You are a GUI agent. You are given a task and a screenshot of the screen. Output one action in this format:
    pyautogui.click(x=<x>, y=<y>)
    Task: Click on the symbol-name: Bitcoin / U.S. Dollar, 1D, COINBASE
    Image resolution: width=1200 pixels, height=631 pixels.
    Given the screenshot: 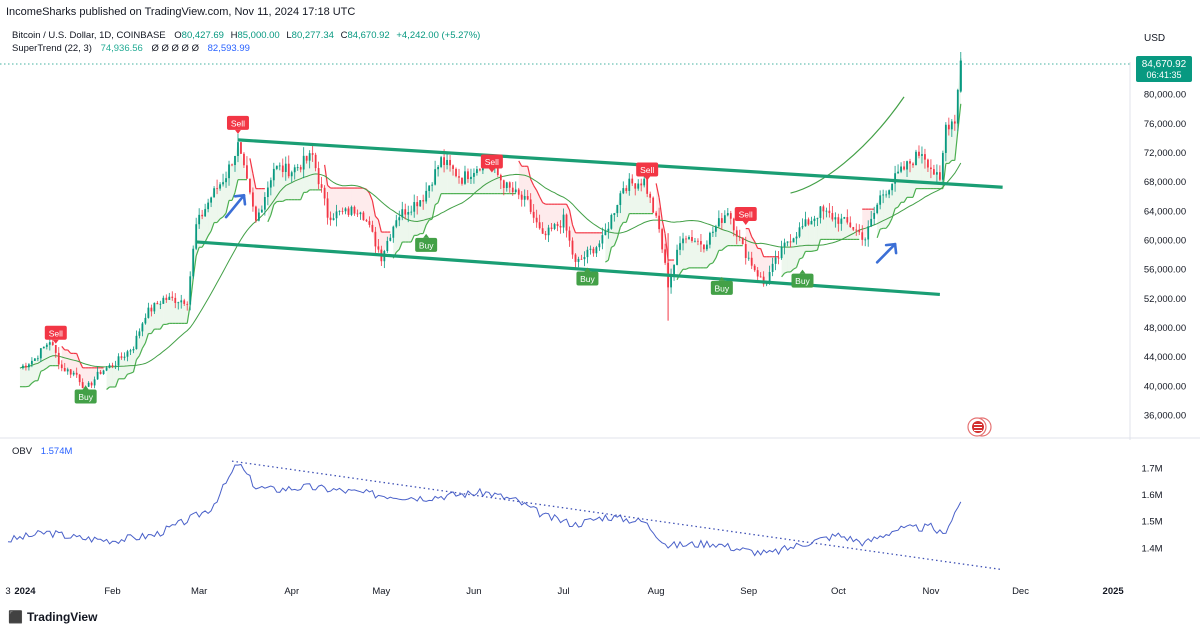 What is the action you would take?
    pyautogui.click(x=89, y=35)
    